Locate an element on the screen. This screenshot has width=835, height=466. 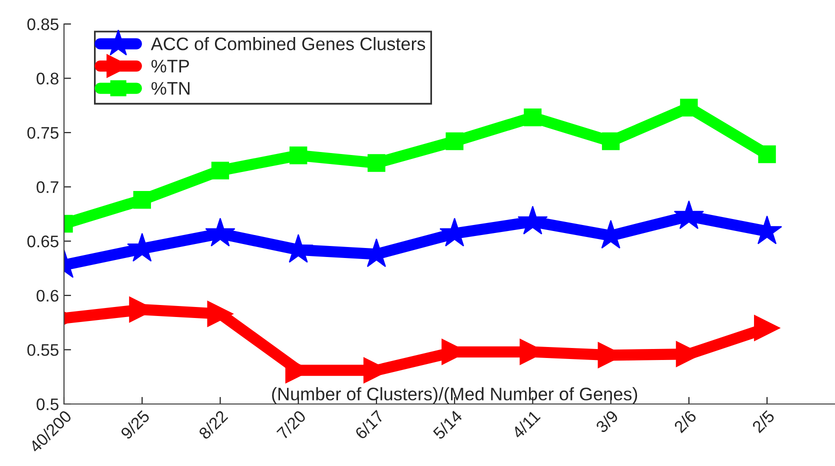
x-tick-label: 2/5 is located at coordinates (763, 421).